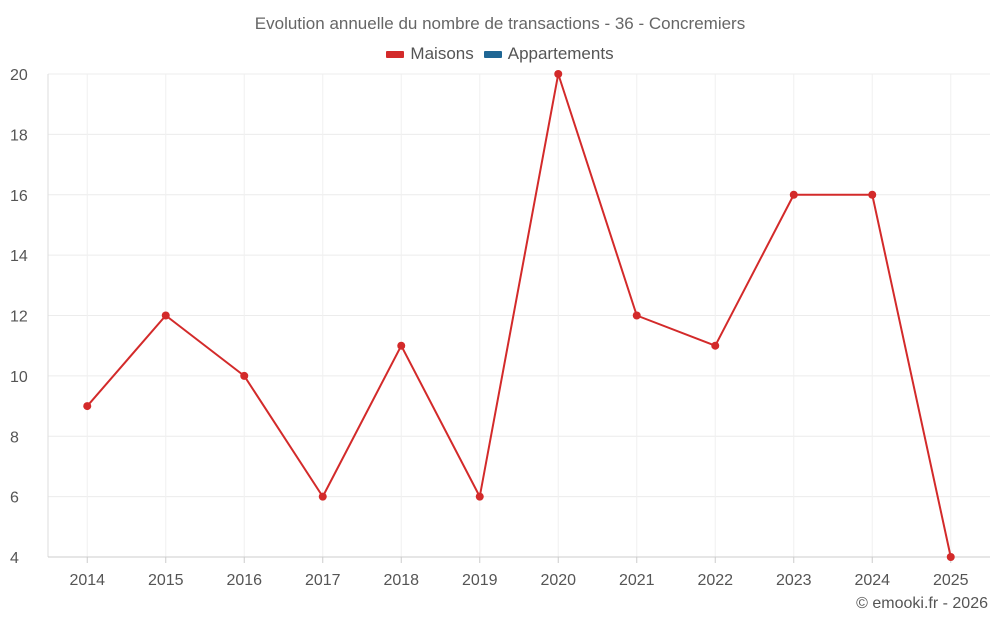 This screenshot has height=625, width=1000. Describe the element at coordinates (19, 135) in the screenshot. I see `y-tick-label: 18` at that location.